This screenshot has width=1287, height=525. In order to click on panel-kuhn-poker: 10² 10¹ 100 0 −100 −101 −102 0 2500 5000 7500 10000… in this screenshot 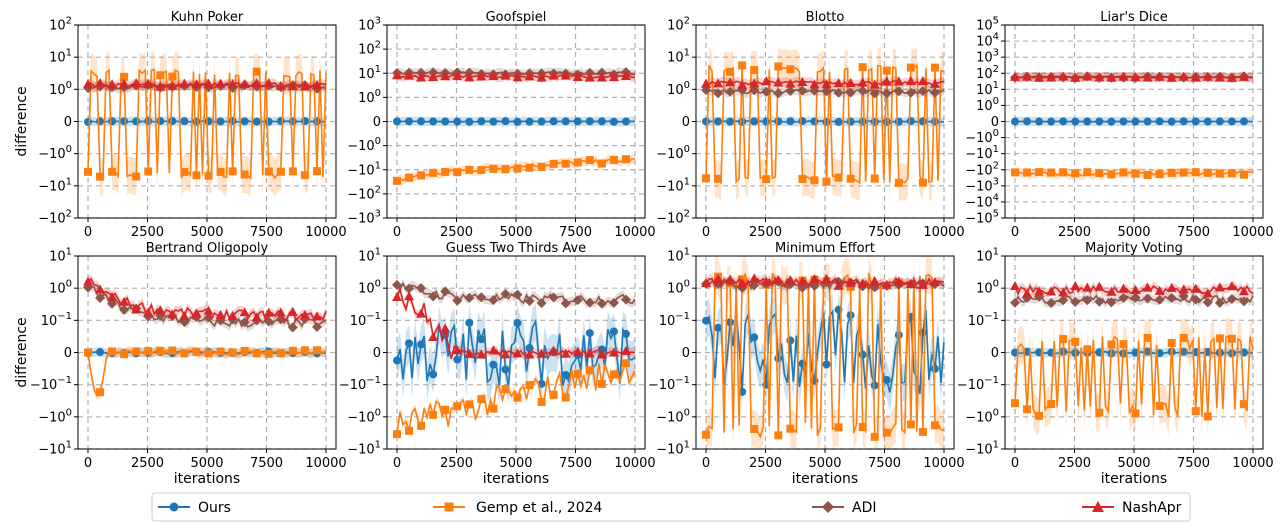, I will do `click(180, 125)`.